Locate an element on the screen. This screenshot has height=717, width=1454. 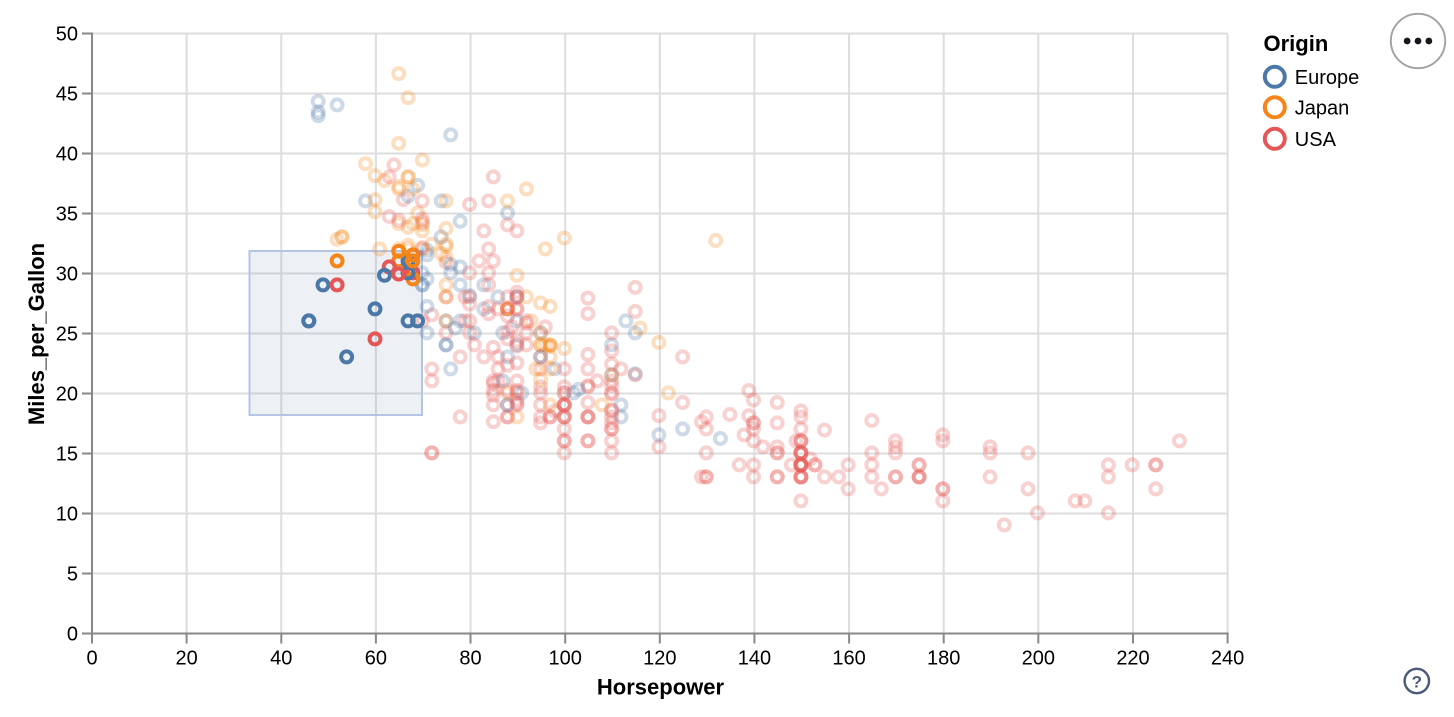
svg-text: 240 is located at coordinates (1227, 659).